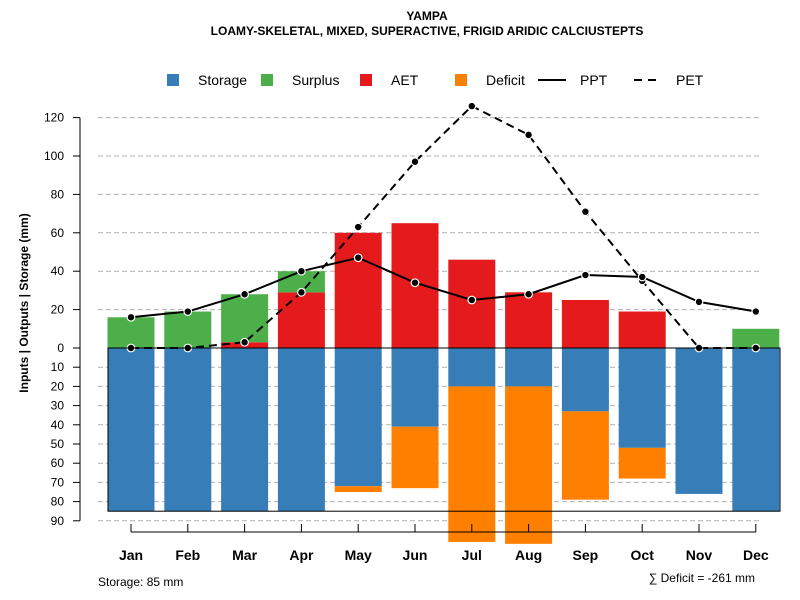  I want to click on y-tick-label: 50, so click(58, 444).